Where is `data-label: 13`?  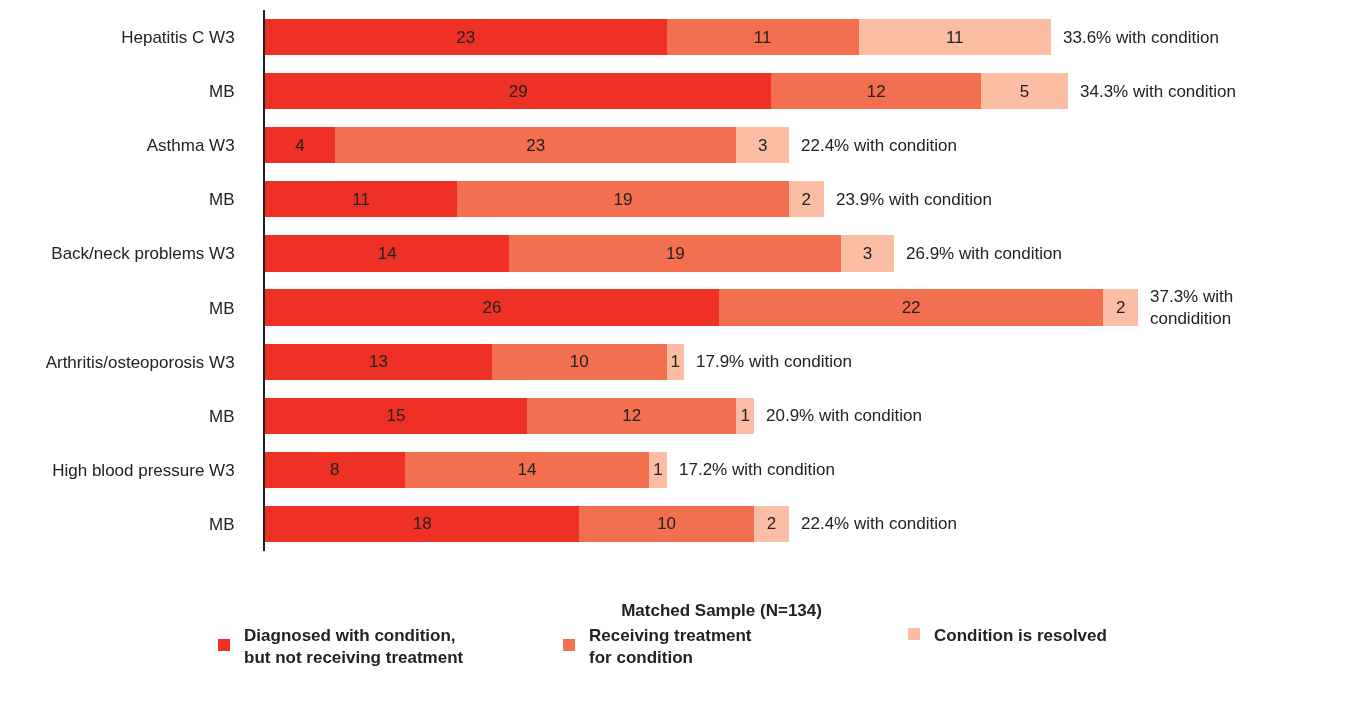 data-label: 13 is located at coordinates (378, 362).